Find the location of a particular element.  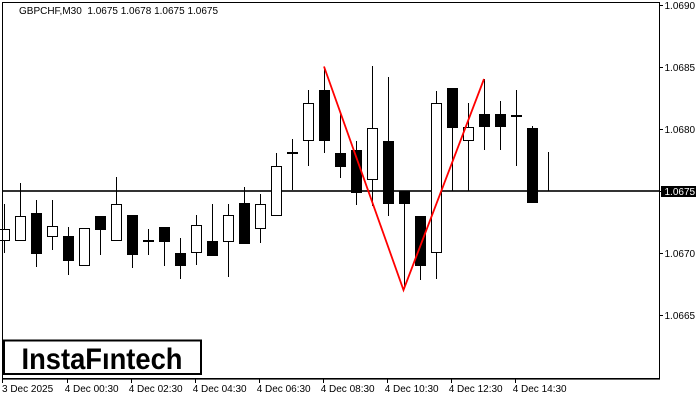

svg-text: 4 Dec 04:30 is located at coordinates (220, 389).